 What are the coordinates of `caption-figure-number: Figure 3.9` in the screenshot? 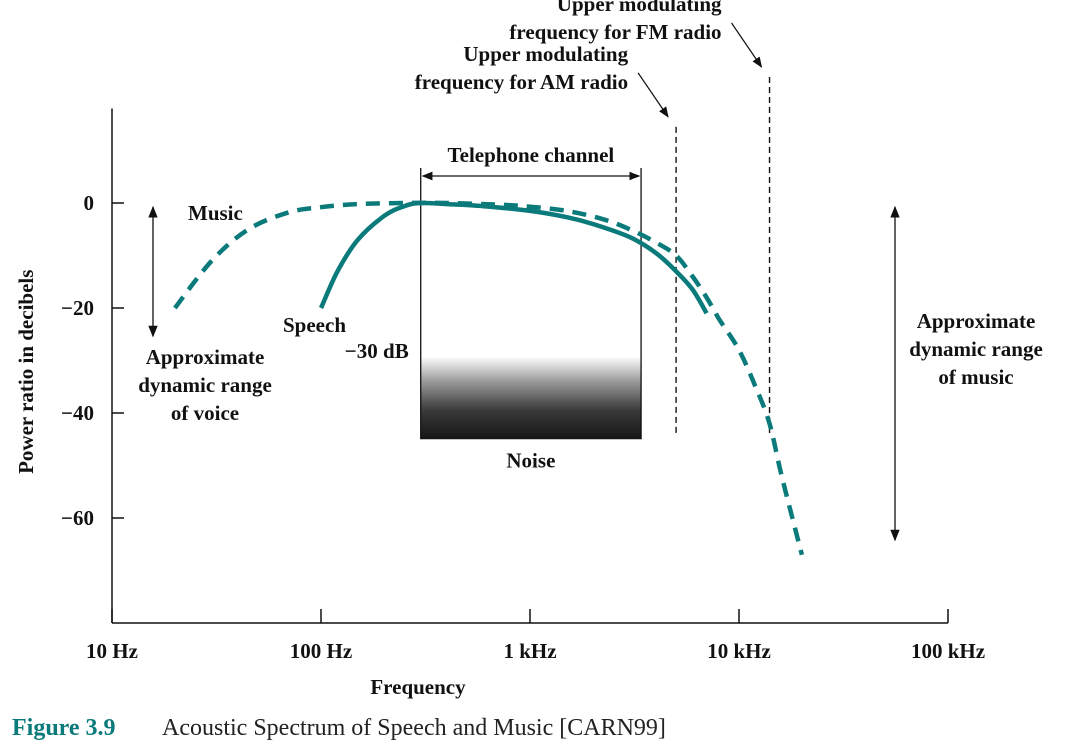 It's located at (64, 728).